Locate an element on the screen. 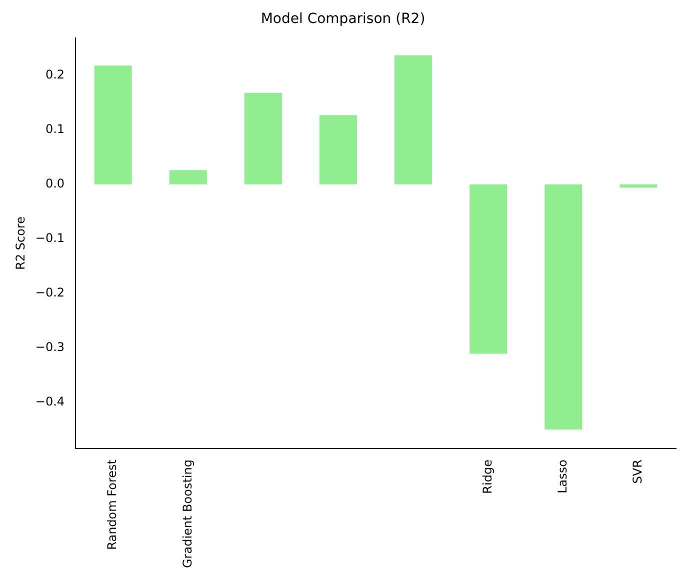 The width and height of the screenshot is (696, 576). x-tick-label: Lasso is located at coordinates (563, 477).